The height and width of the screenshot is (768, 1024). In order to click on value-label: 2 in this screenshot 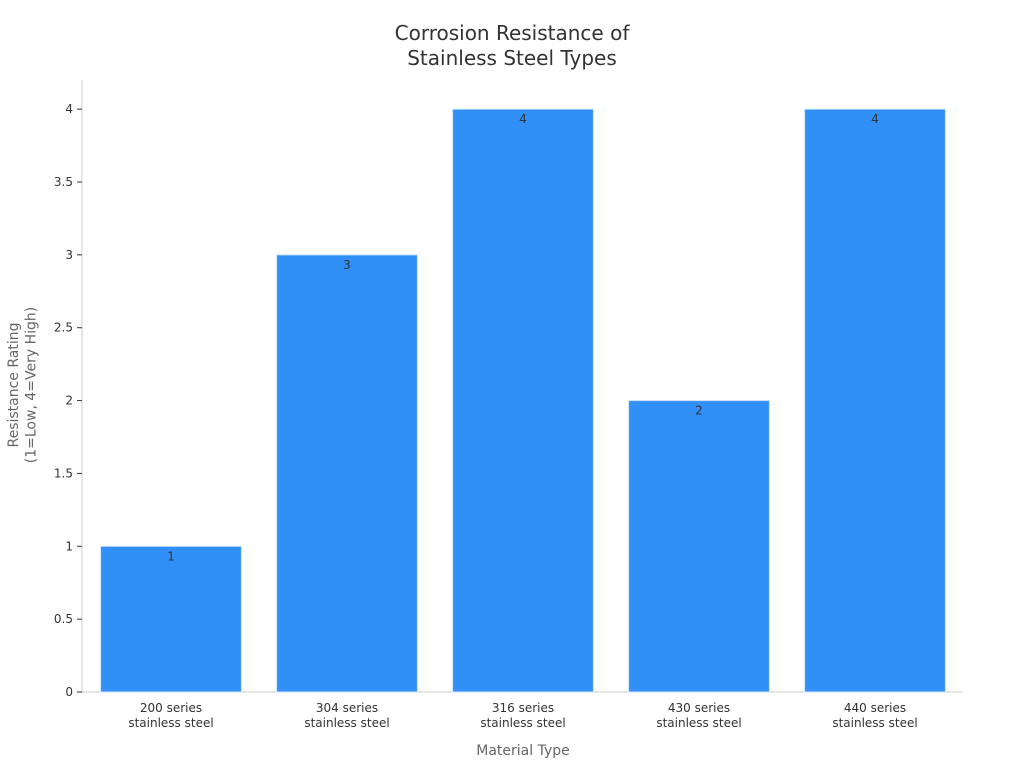, I will do `click(699, 411)`.